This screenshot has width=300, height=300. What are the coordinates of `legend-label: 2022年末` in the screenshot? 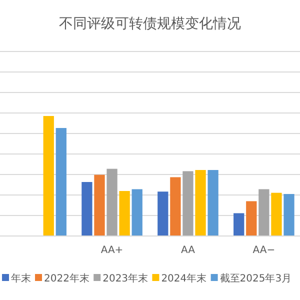 It's located at (67, 278).